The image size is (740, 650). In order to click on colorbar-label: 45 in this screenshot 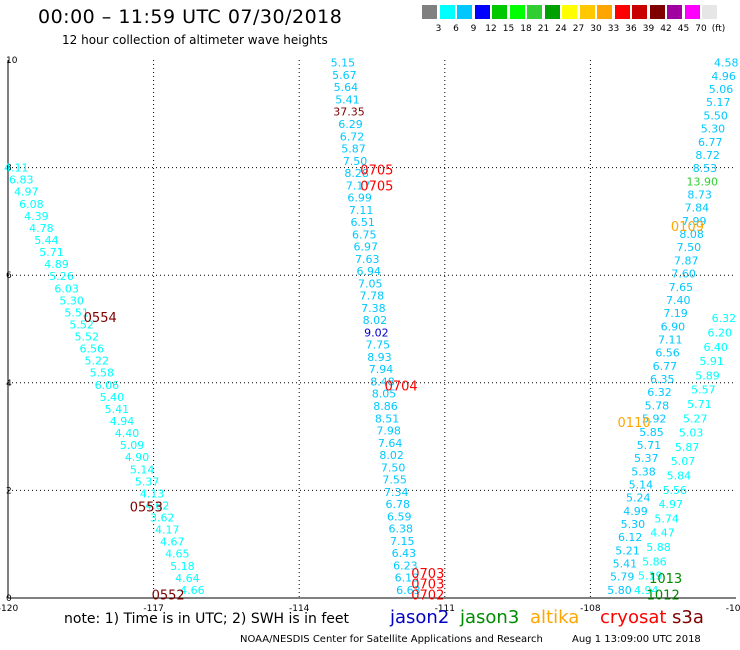, I will do `click(683, 29)`.